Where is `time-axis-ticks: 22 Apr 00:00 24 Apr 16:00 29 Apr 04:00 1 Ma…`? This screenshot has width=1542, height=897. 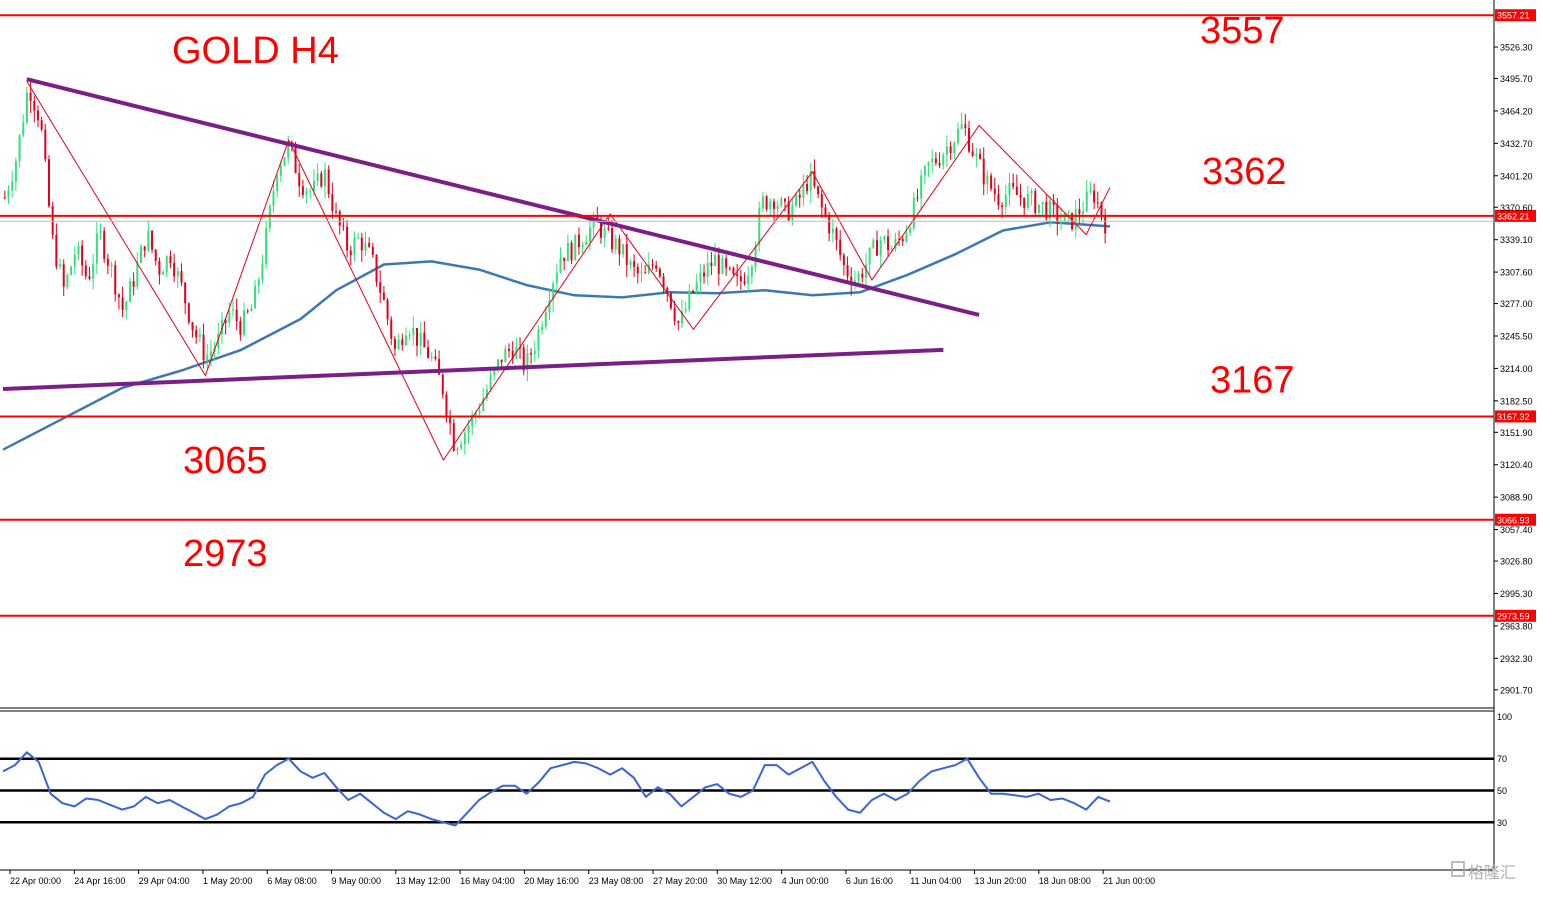 time-axis-ticks: 22 Apr 00:00 24 Apr 16:00 29 Apr 04:00 1 Ma… is located at coordinates (582, 878).